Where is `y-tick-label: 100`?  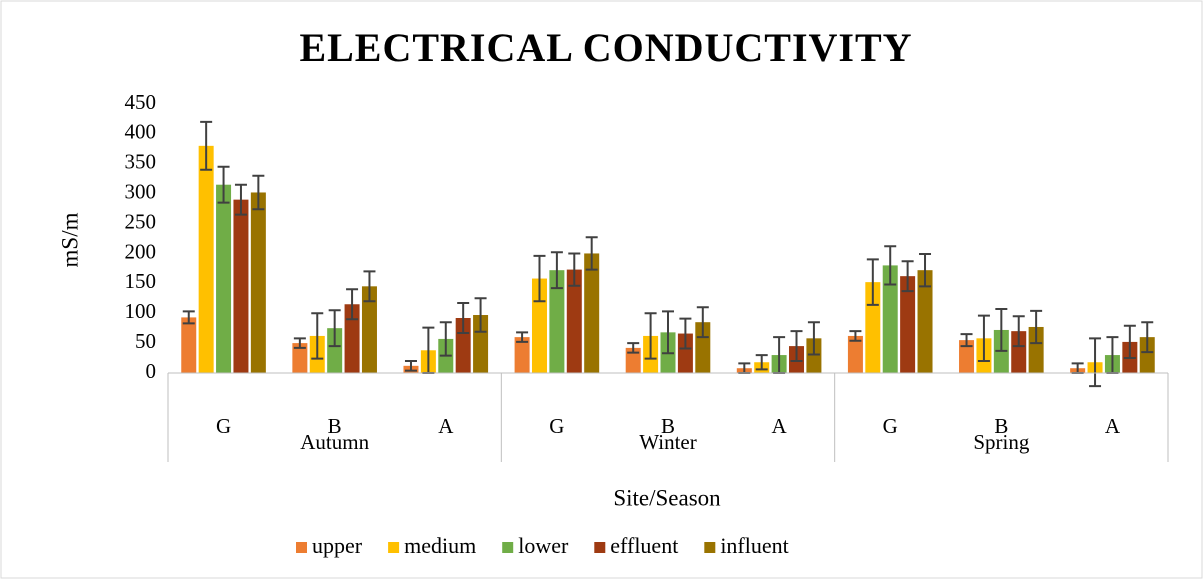
y-tick-label: 100 is located at coordinates (141, 311).